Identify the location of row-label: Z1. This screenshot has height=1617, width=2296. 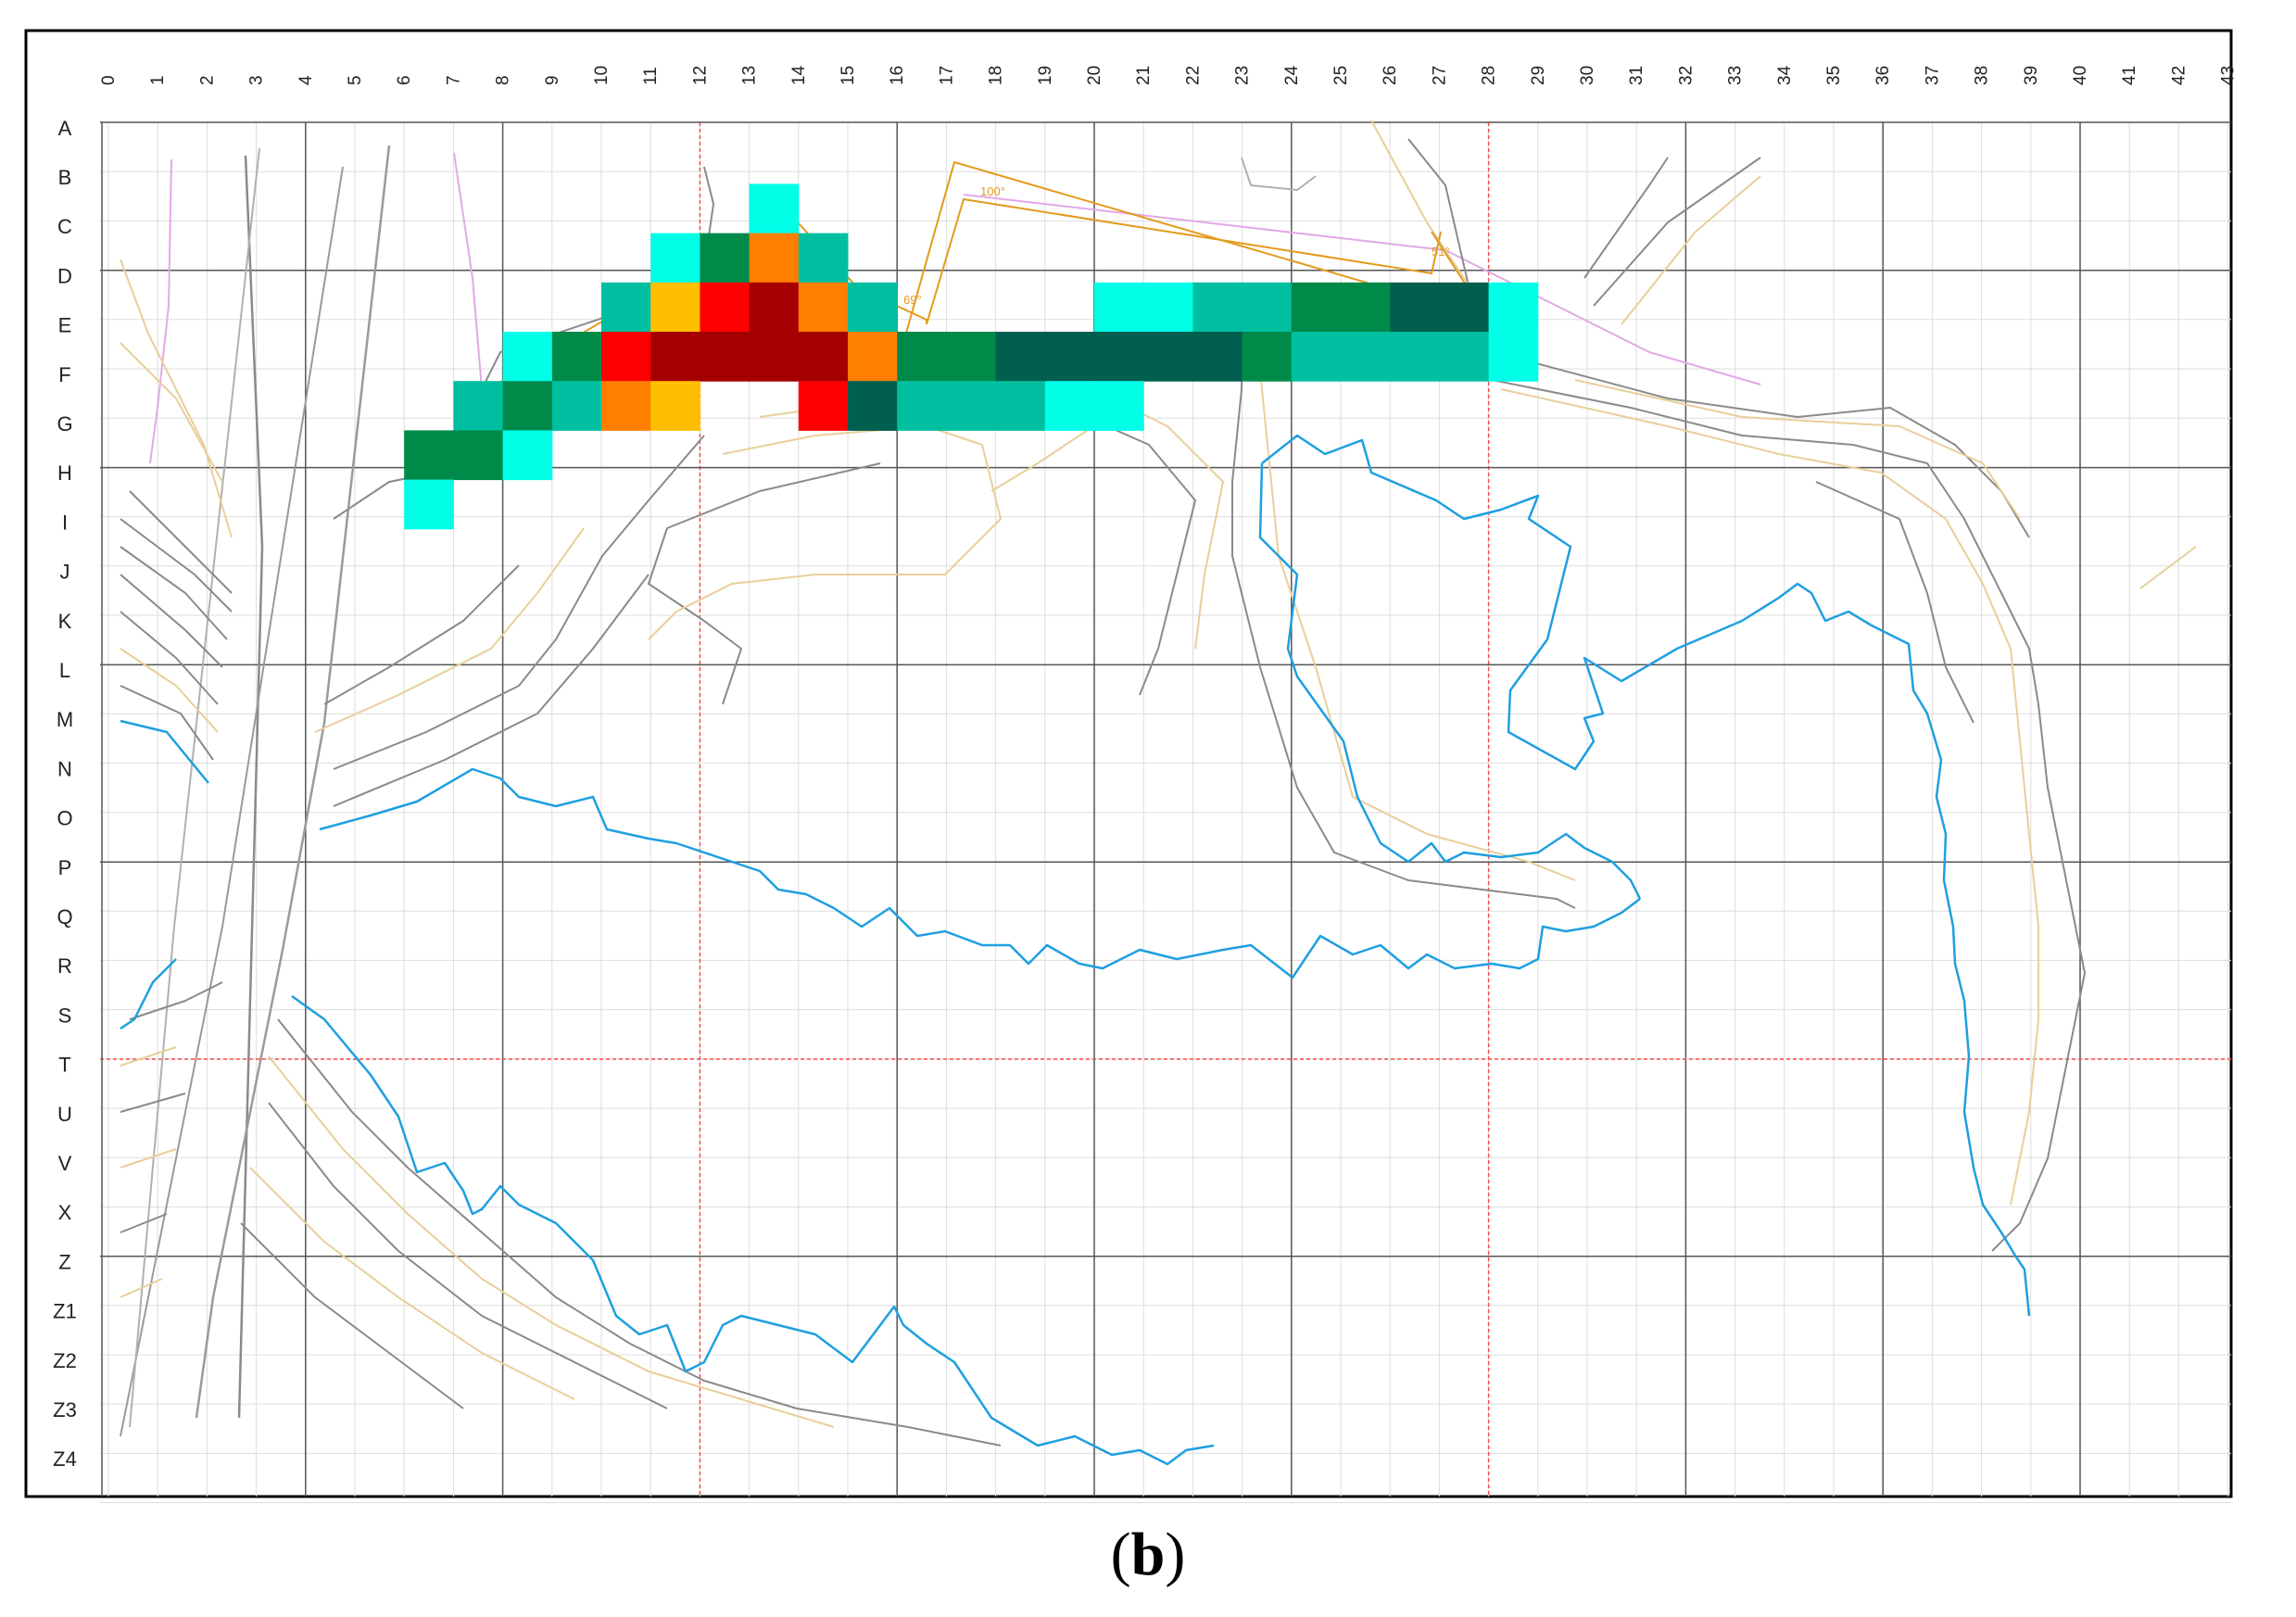
(65, 1311).